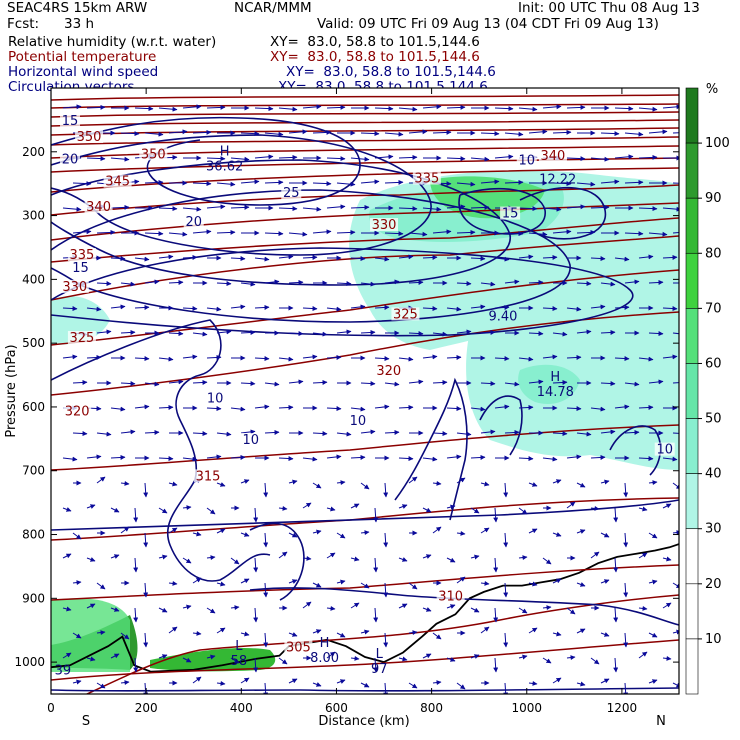 This screenshot has height=740, width=740. I want to click on y-tick-label: 300, so click(33, 216).